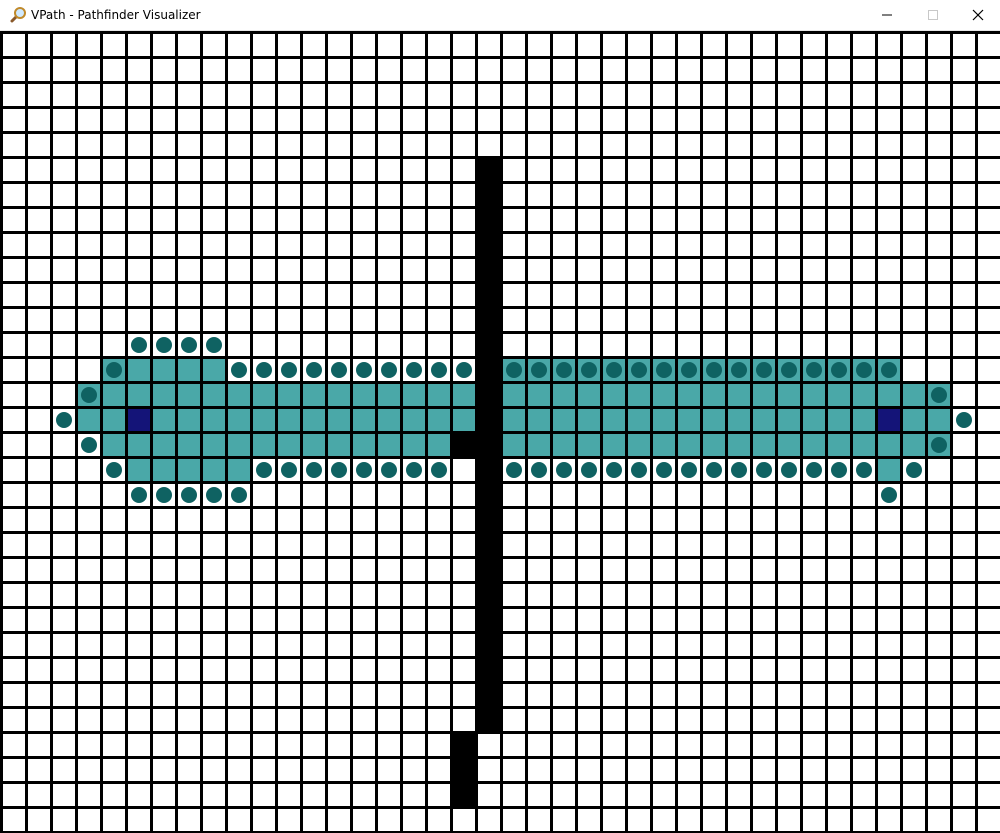  Describe the element at coordinates (977, 15) in the screenshot. I see `close-button` at that location.